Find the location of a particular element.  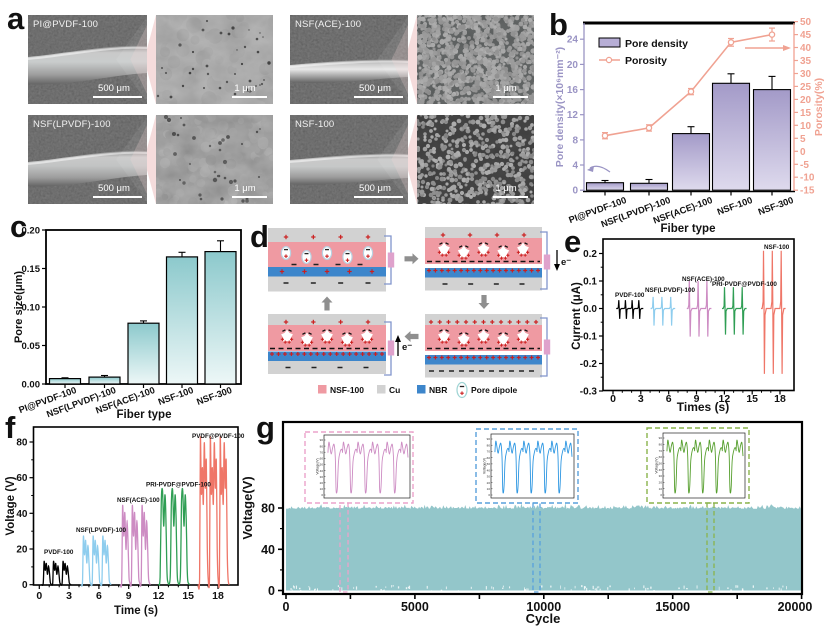

svg-text: 10 is located at coordinates (661, 489).